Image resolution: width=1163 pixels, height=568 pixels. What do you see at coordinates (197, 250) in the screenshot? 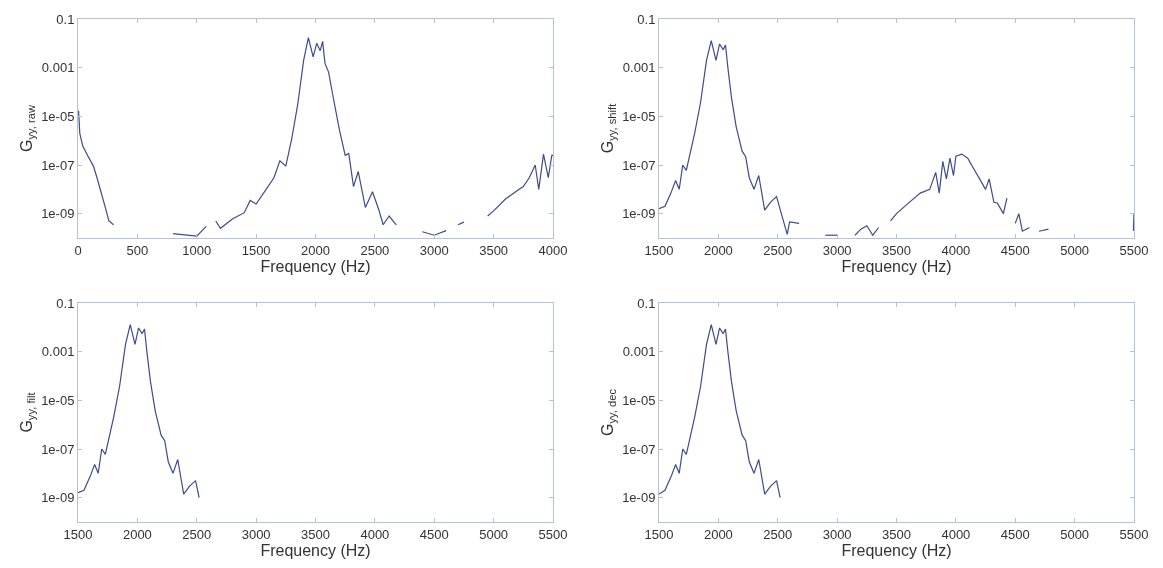
I see `x-tick-label: 1000` at bounding box center [197, 250].